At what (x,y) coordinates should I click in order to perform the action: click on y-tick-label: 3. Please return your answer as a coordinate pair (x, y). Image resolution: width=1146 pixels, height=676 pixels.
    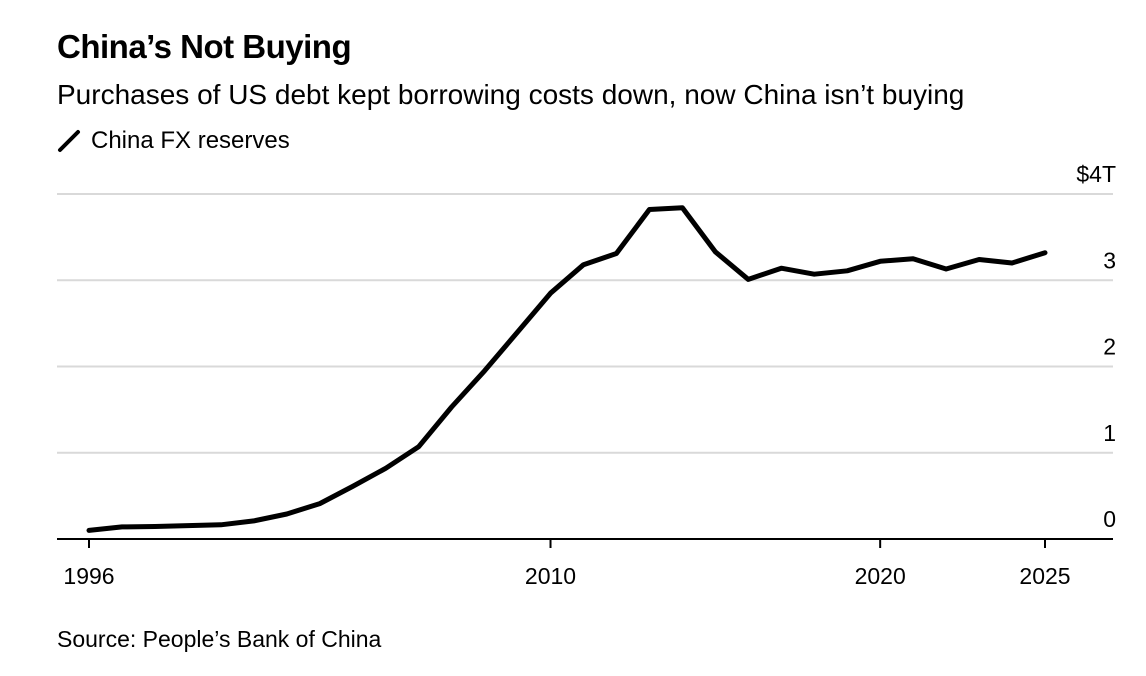
    Looking at the image, I should click on (1109, 260).